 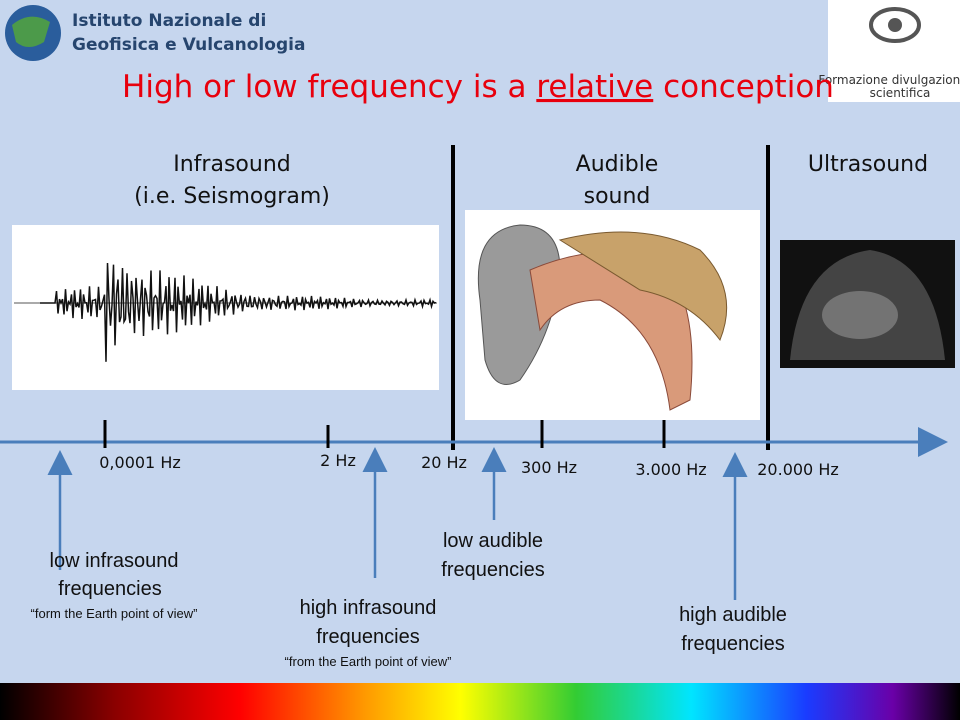 What do you see at coordinates (493, 541) in the screenshot?
I see `annotation: low audible` at bounding box center [493, 541].